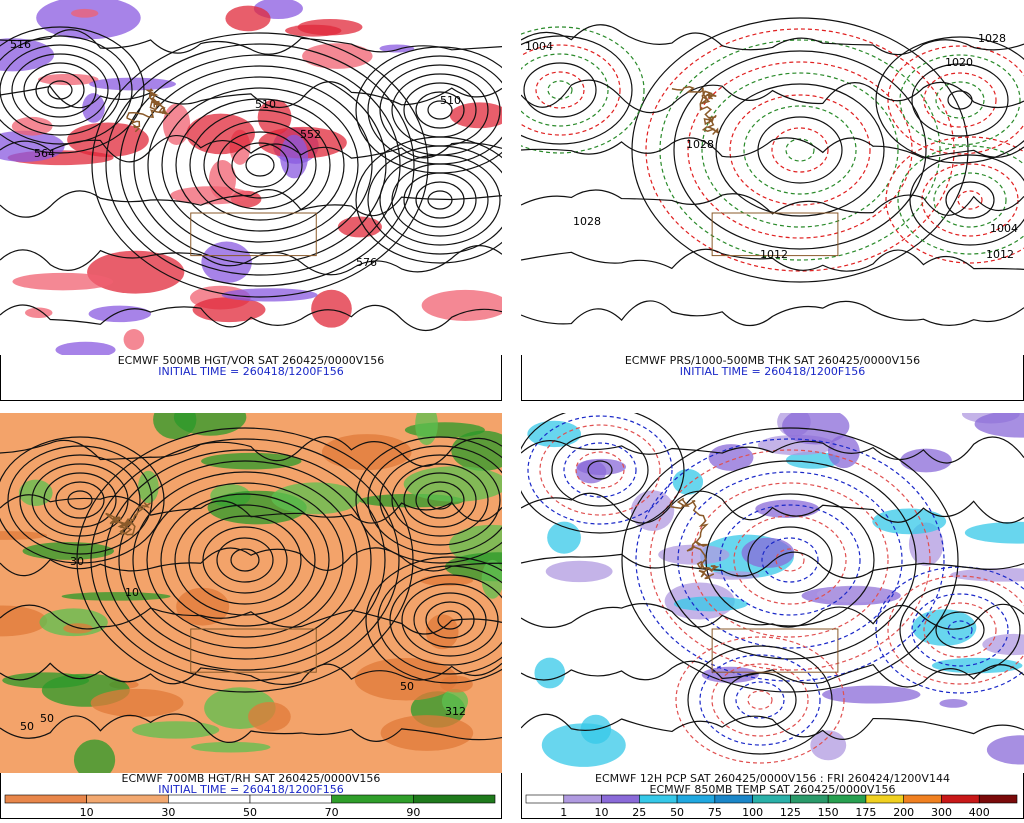  Describe the element at coordinates (253, 650) in the screenshot. I see `state-borders` at that location.